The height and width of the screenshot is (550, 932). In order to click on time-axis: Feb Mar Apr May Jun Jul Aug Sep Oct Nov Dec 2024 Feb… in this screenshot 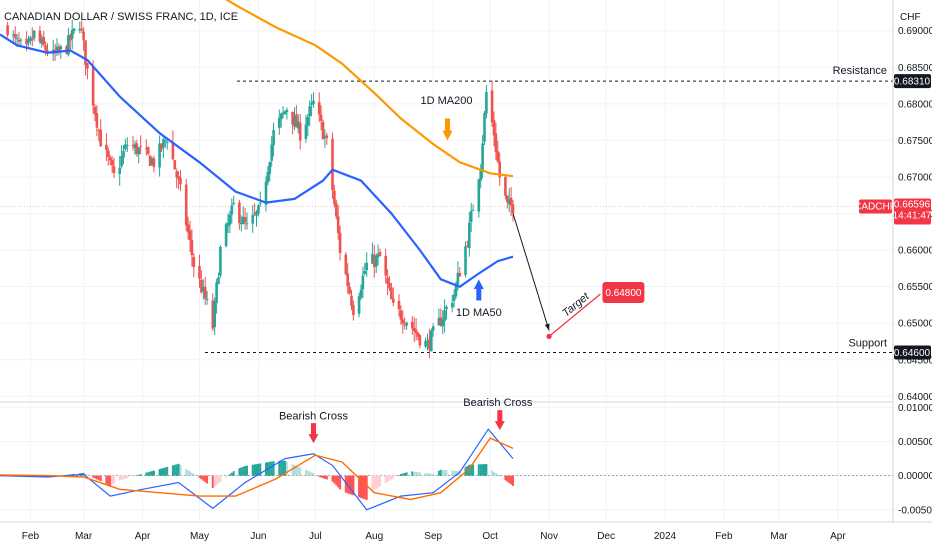, I will do `click(434, 536)`.